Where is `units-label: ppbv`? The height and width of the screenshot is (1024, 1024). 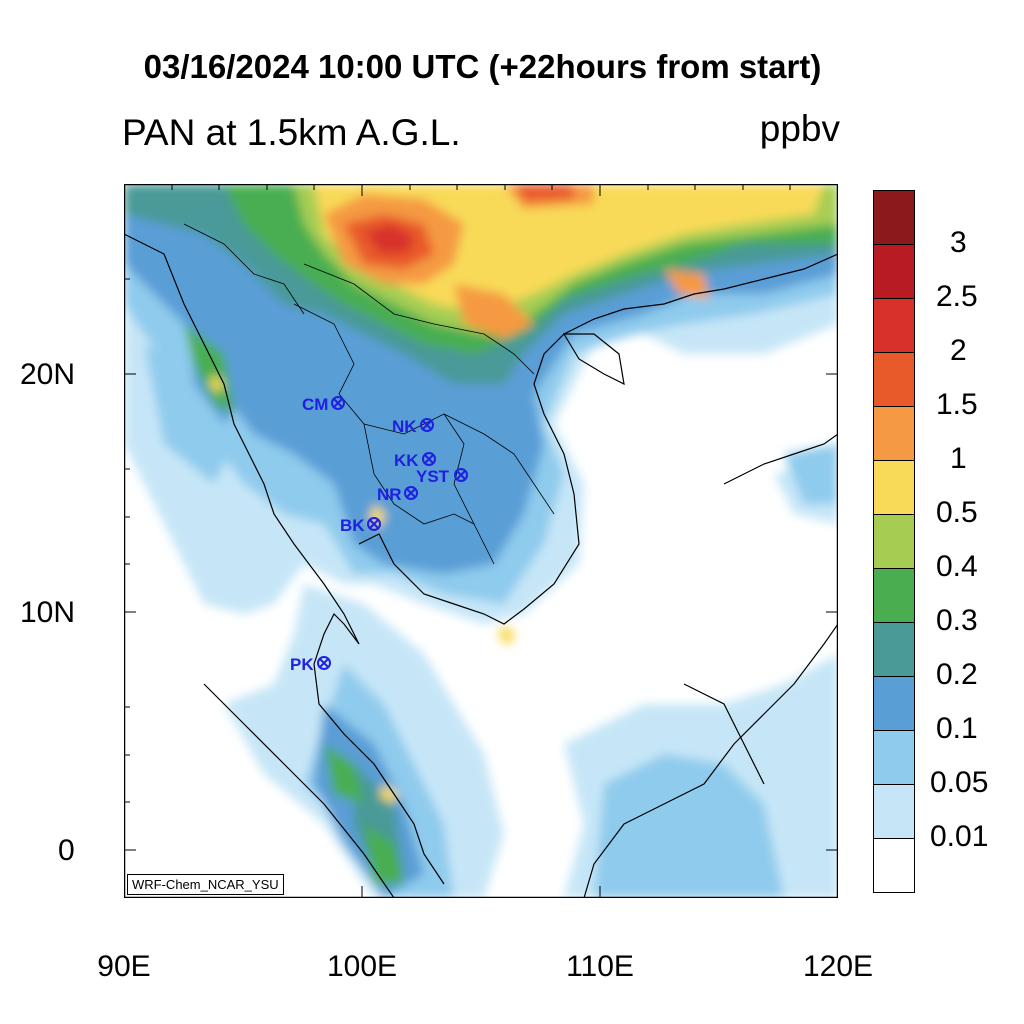
units-label: ppbv is located at coordinates (799, 128).